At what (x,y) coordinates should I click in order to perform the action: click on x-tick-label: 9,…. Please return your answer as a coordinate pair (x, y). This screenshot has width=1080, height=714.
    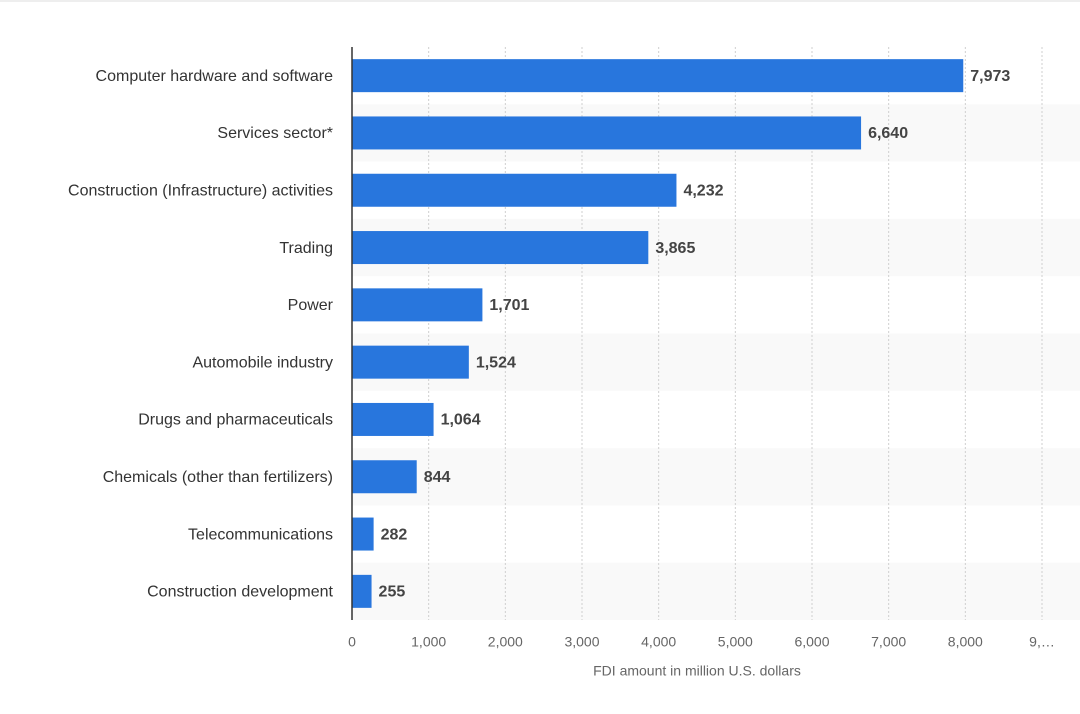
    Looking at the image, I should click on (1042, 642).